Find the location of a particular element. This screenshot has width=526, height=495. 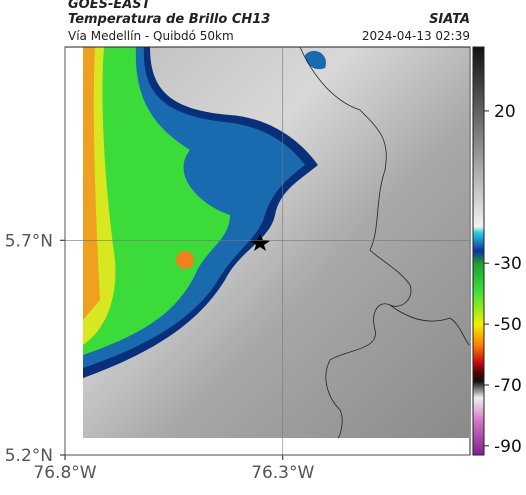

y-tick-label: 5.7°N is located at coordinates (29, 241).